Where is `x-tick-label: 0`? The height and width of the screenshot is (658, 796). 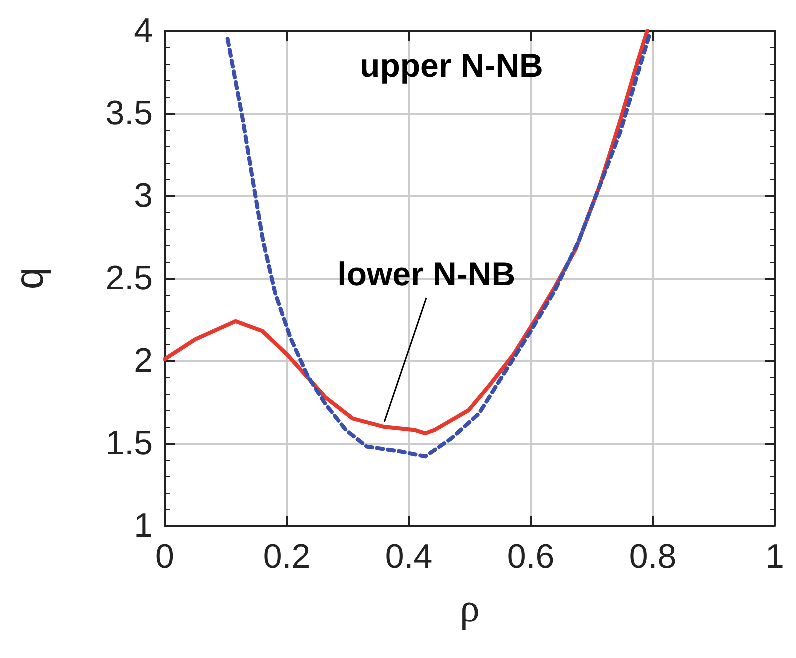 x-tick-label: 0 is located at coordinates (165, 557).